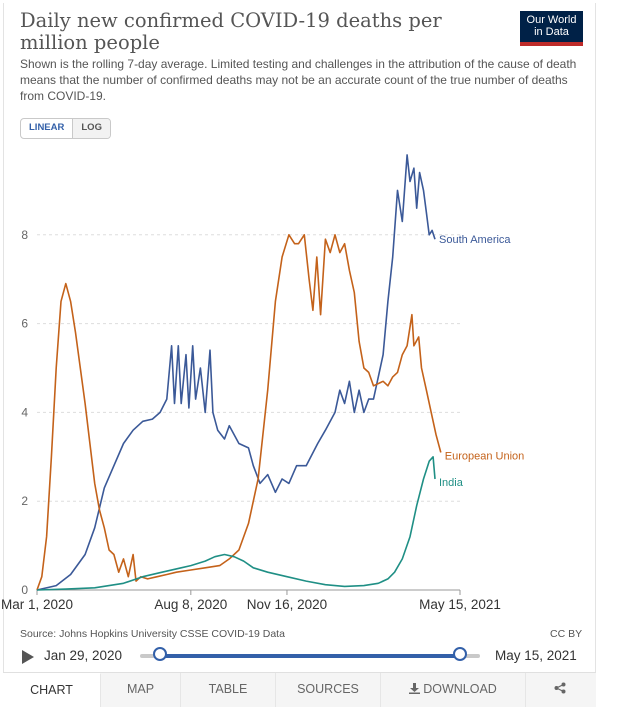 Image resolution: width=625 pixels, height=707 pixels. I want to click on y-tick-label: 6, so click(24, 324).